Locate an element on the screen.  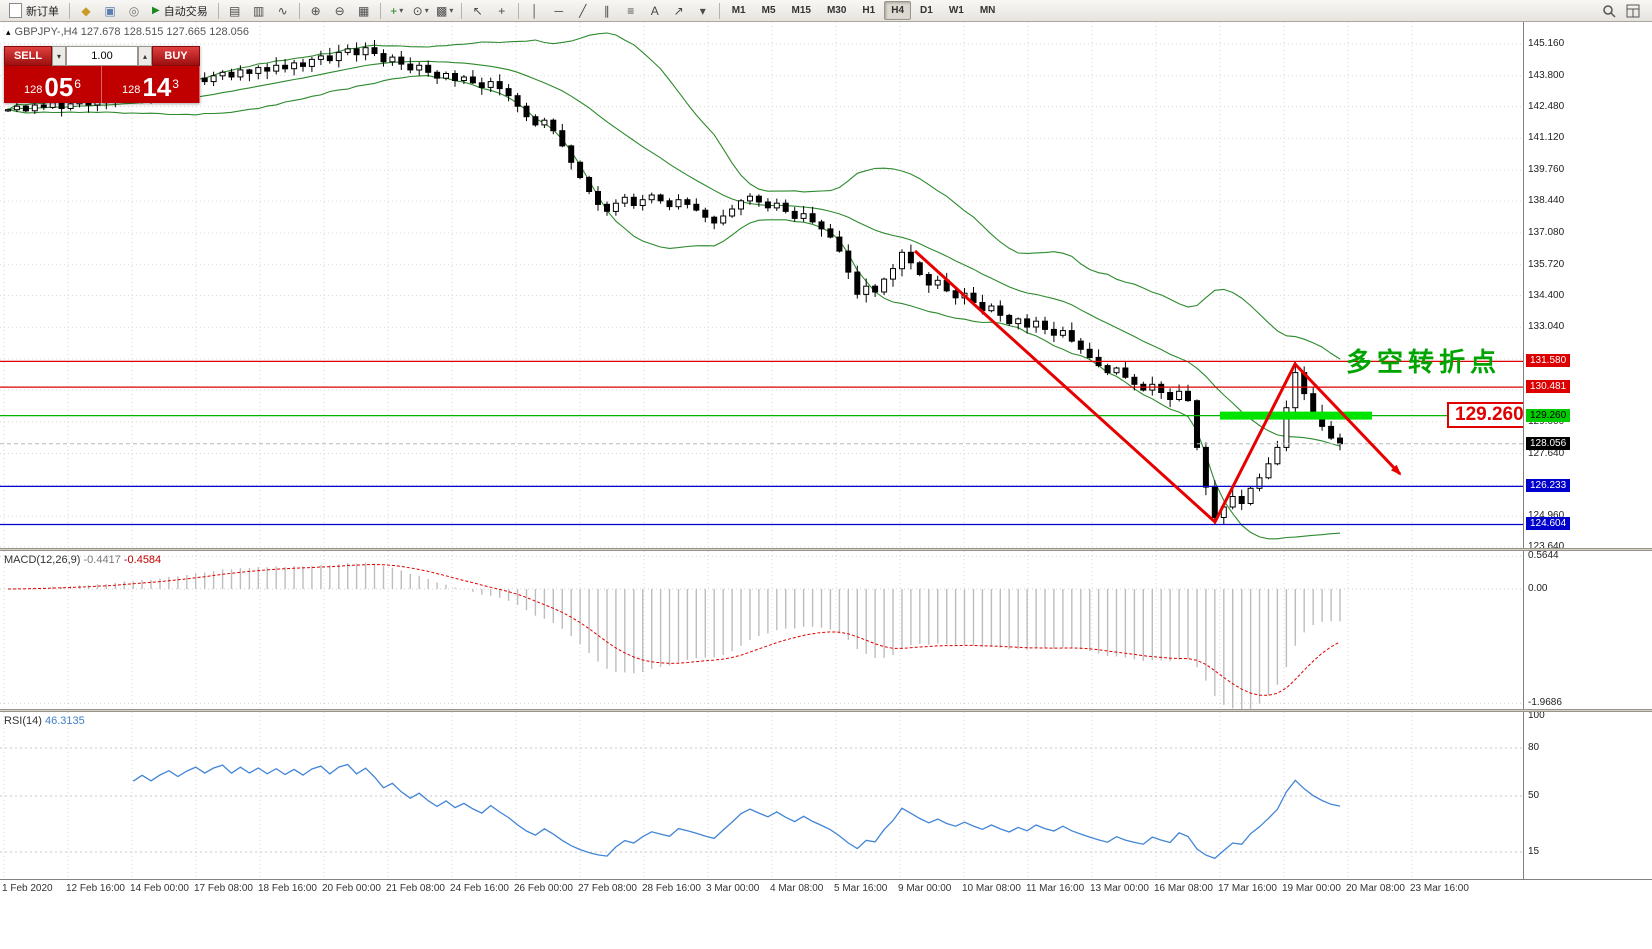
time-axis-label: 4 Mar 08:00 is located at coordinates (797, 888).